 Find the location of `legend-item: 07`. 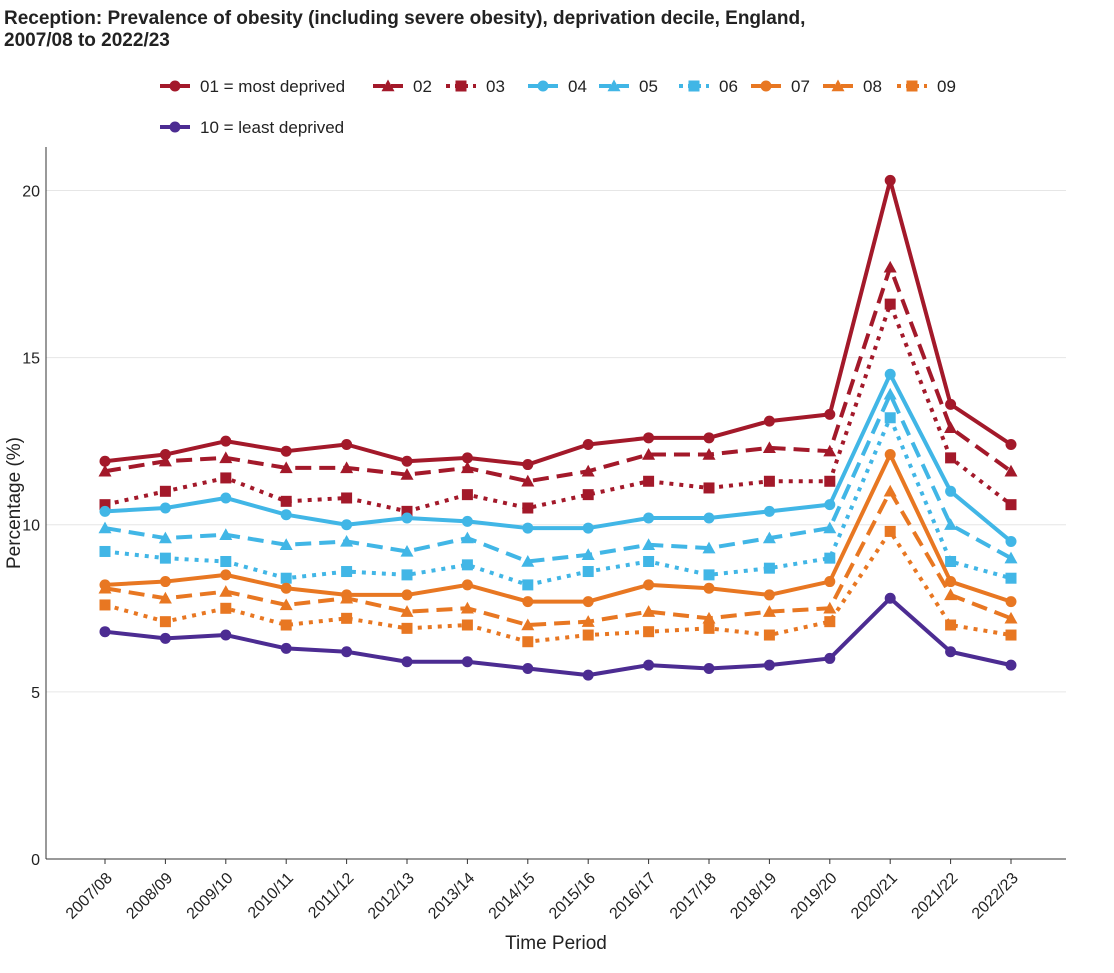

legend-item: 07 is located at coordinates (780, 86).